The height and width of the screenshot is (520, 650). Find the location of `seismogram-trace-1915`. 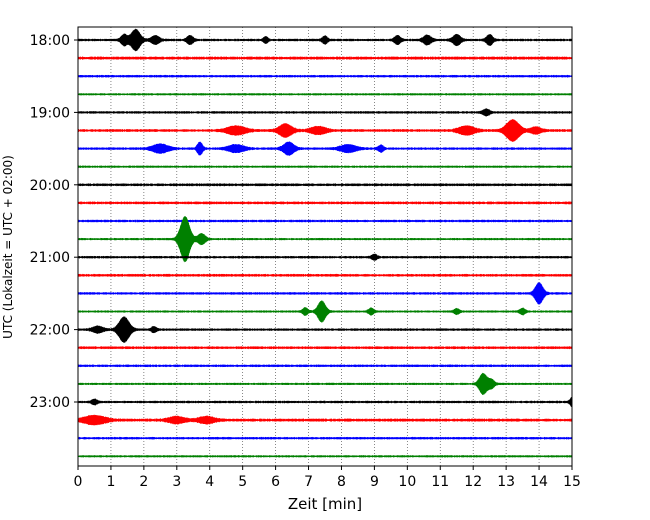

seismogram-trace-1915 is located at coordinates (325, 130).